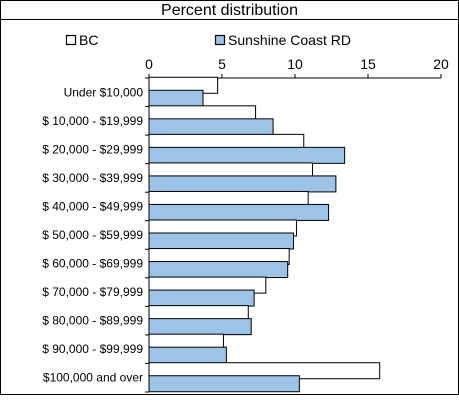  I want to click on category-label-2: $ 20,000 - $29,999, so click(92, 149).